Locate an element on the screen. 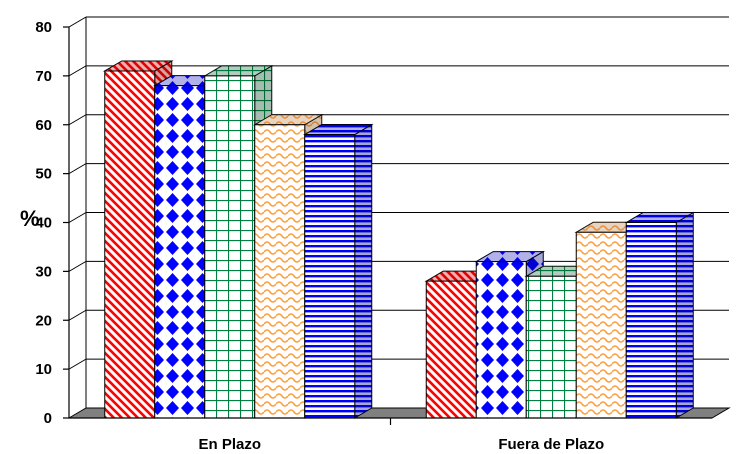 The image size is (736, 454). y-tick-label: 60 is located at coordinates (43, 125).